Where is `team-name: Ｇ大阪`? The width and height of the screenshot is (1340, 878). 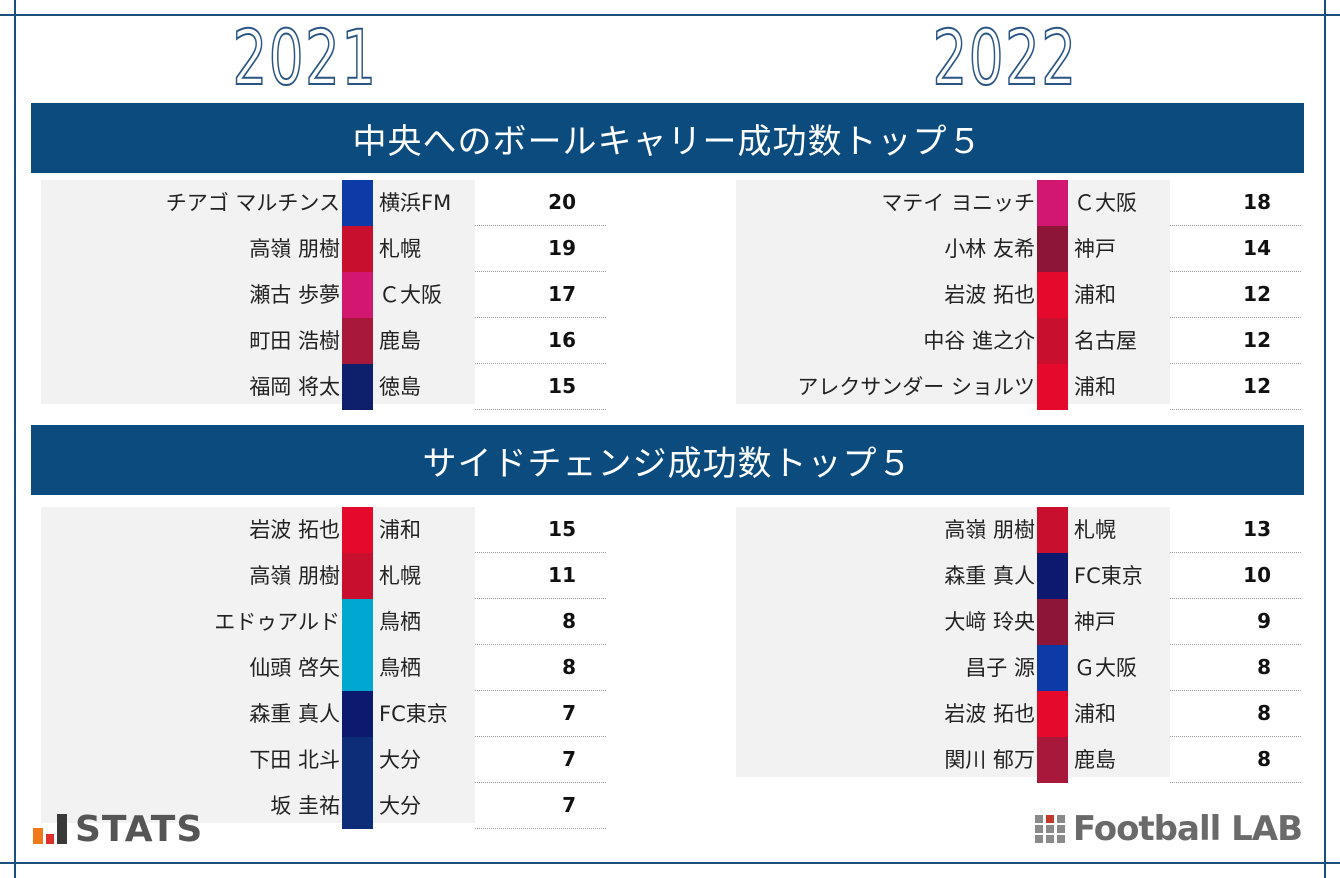 team-name: Ｇ大阪 is located at coordinates (1105, 668).